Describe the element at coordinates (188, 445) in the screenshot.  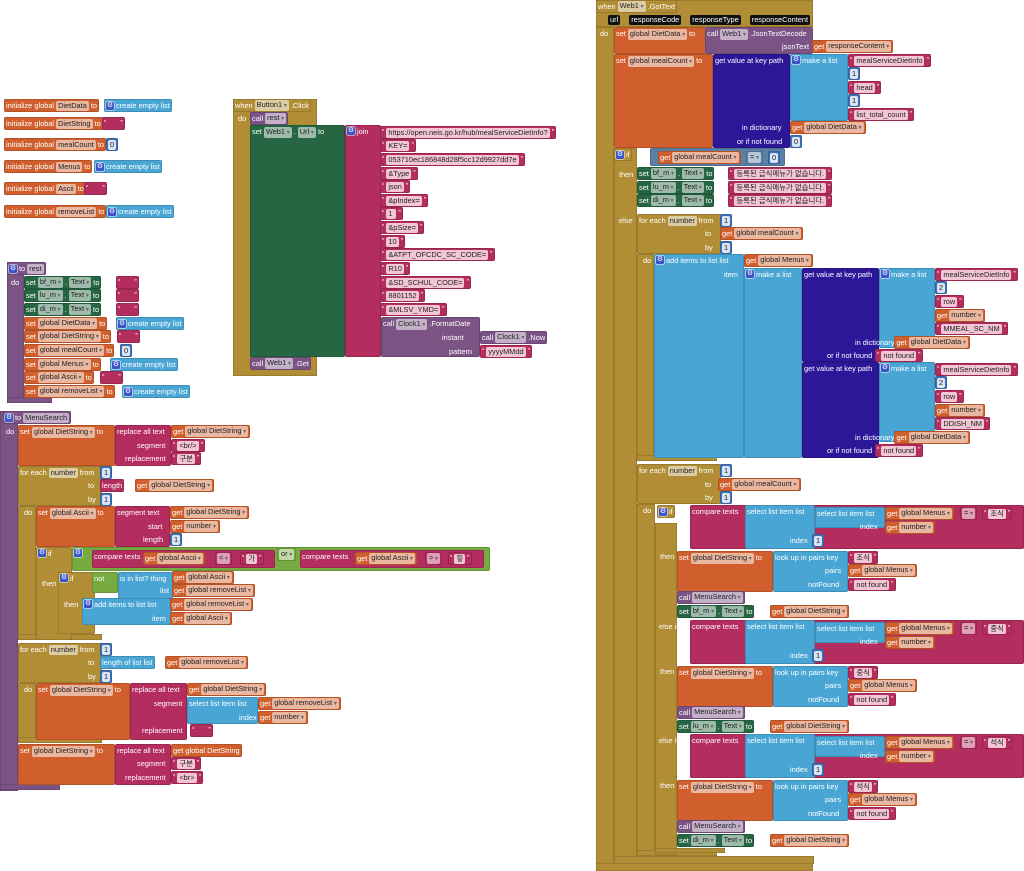
I see `text-literal: <br/>` at that location.